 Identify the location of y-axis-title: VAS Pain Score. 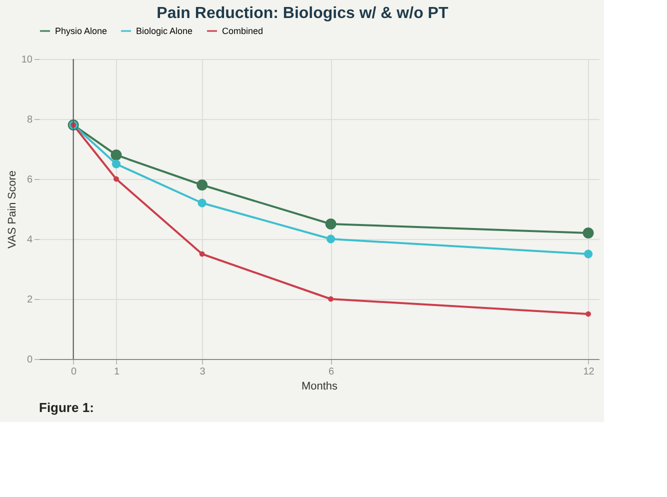
(12, 209).